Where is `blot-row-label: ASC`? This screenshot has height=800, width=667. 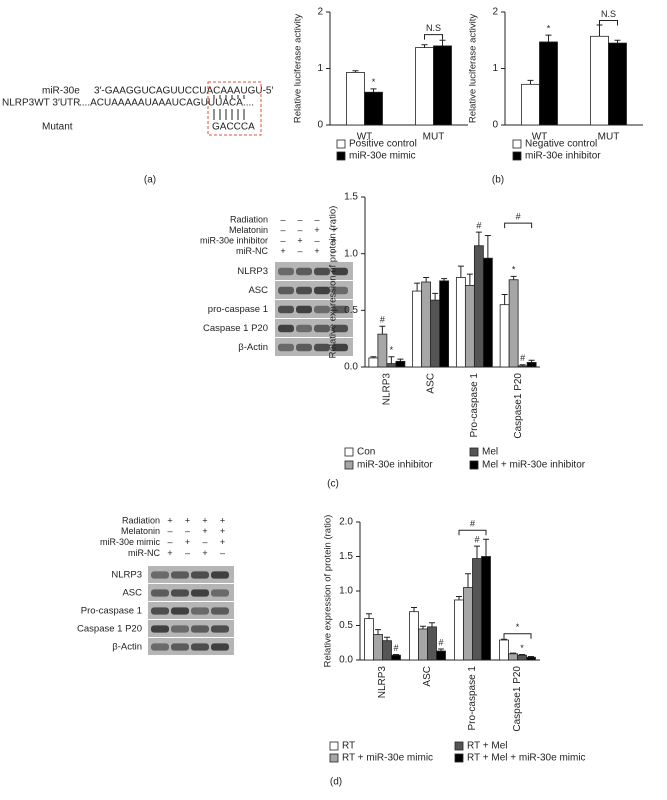
blot-row-label: ASC is located at coordinates (132, 593).